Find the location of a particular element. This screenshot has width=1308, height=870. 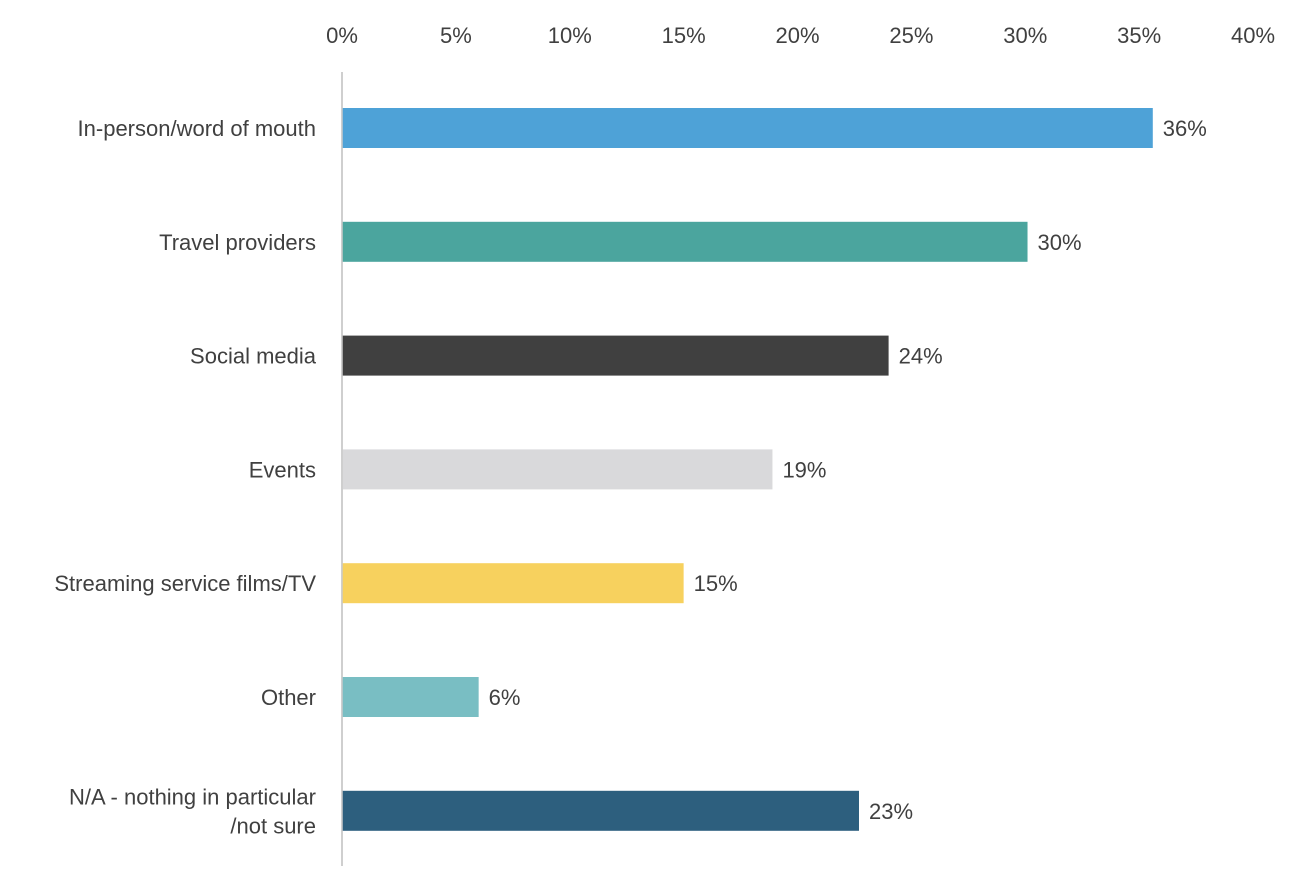

category-label: Travel providers is located at coordinates (237, 242).